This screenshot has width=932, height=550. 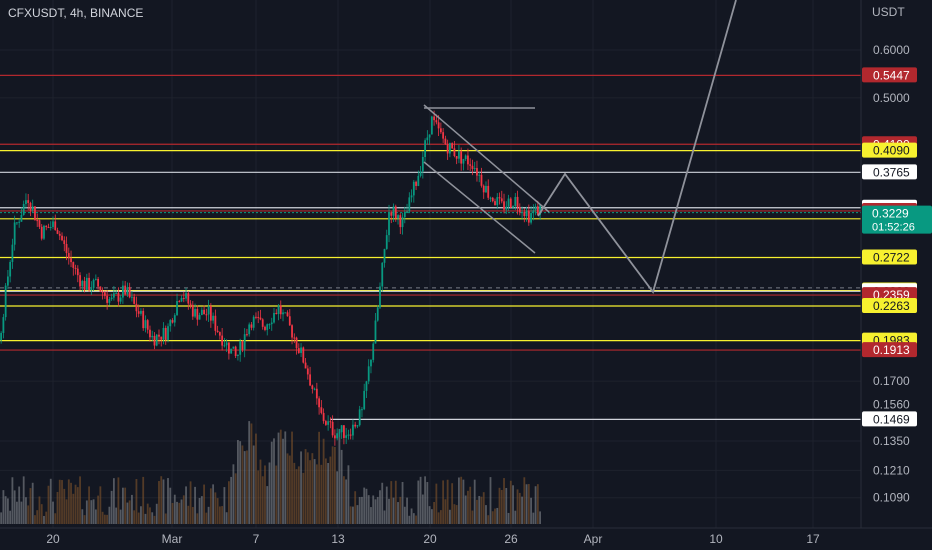 What do you see at coordinates (891, 151) in the screenshot?
I see `price-label-text: 0.4090` at bounding box center [891, 151].